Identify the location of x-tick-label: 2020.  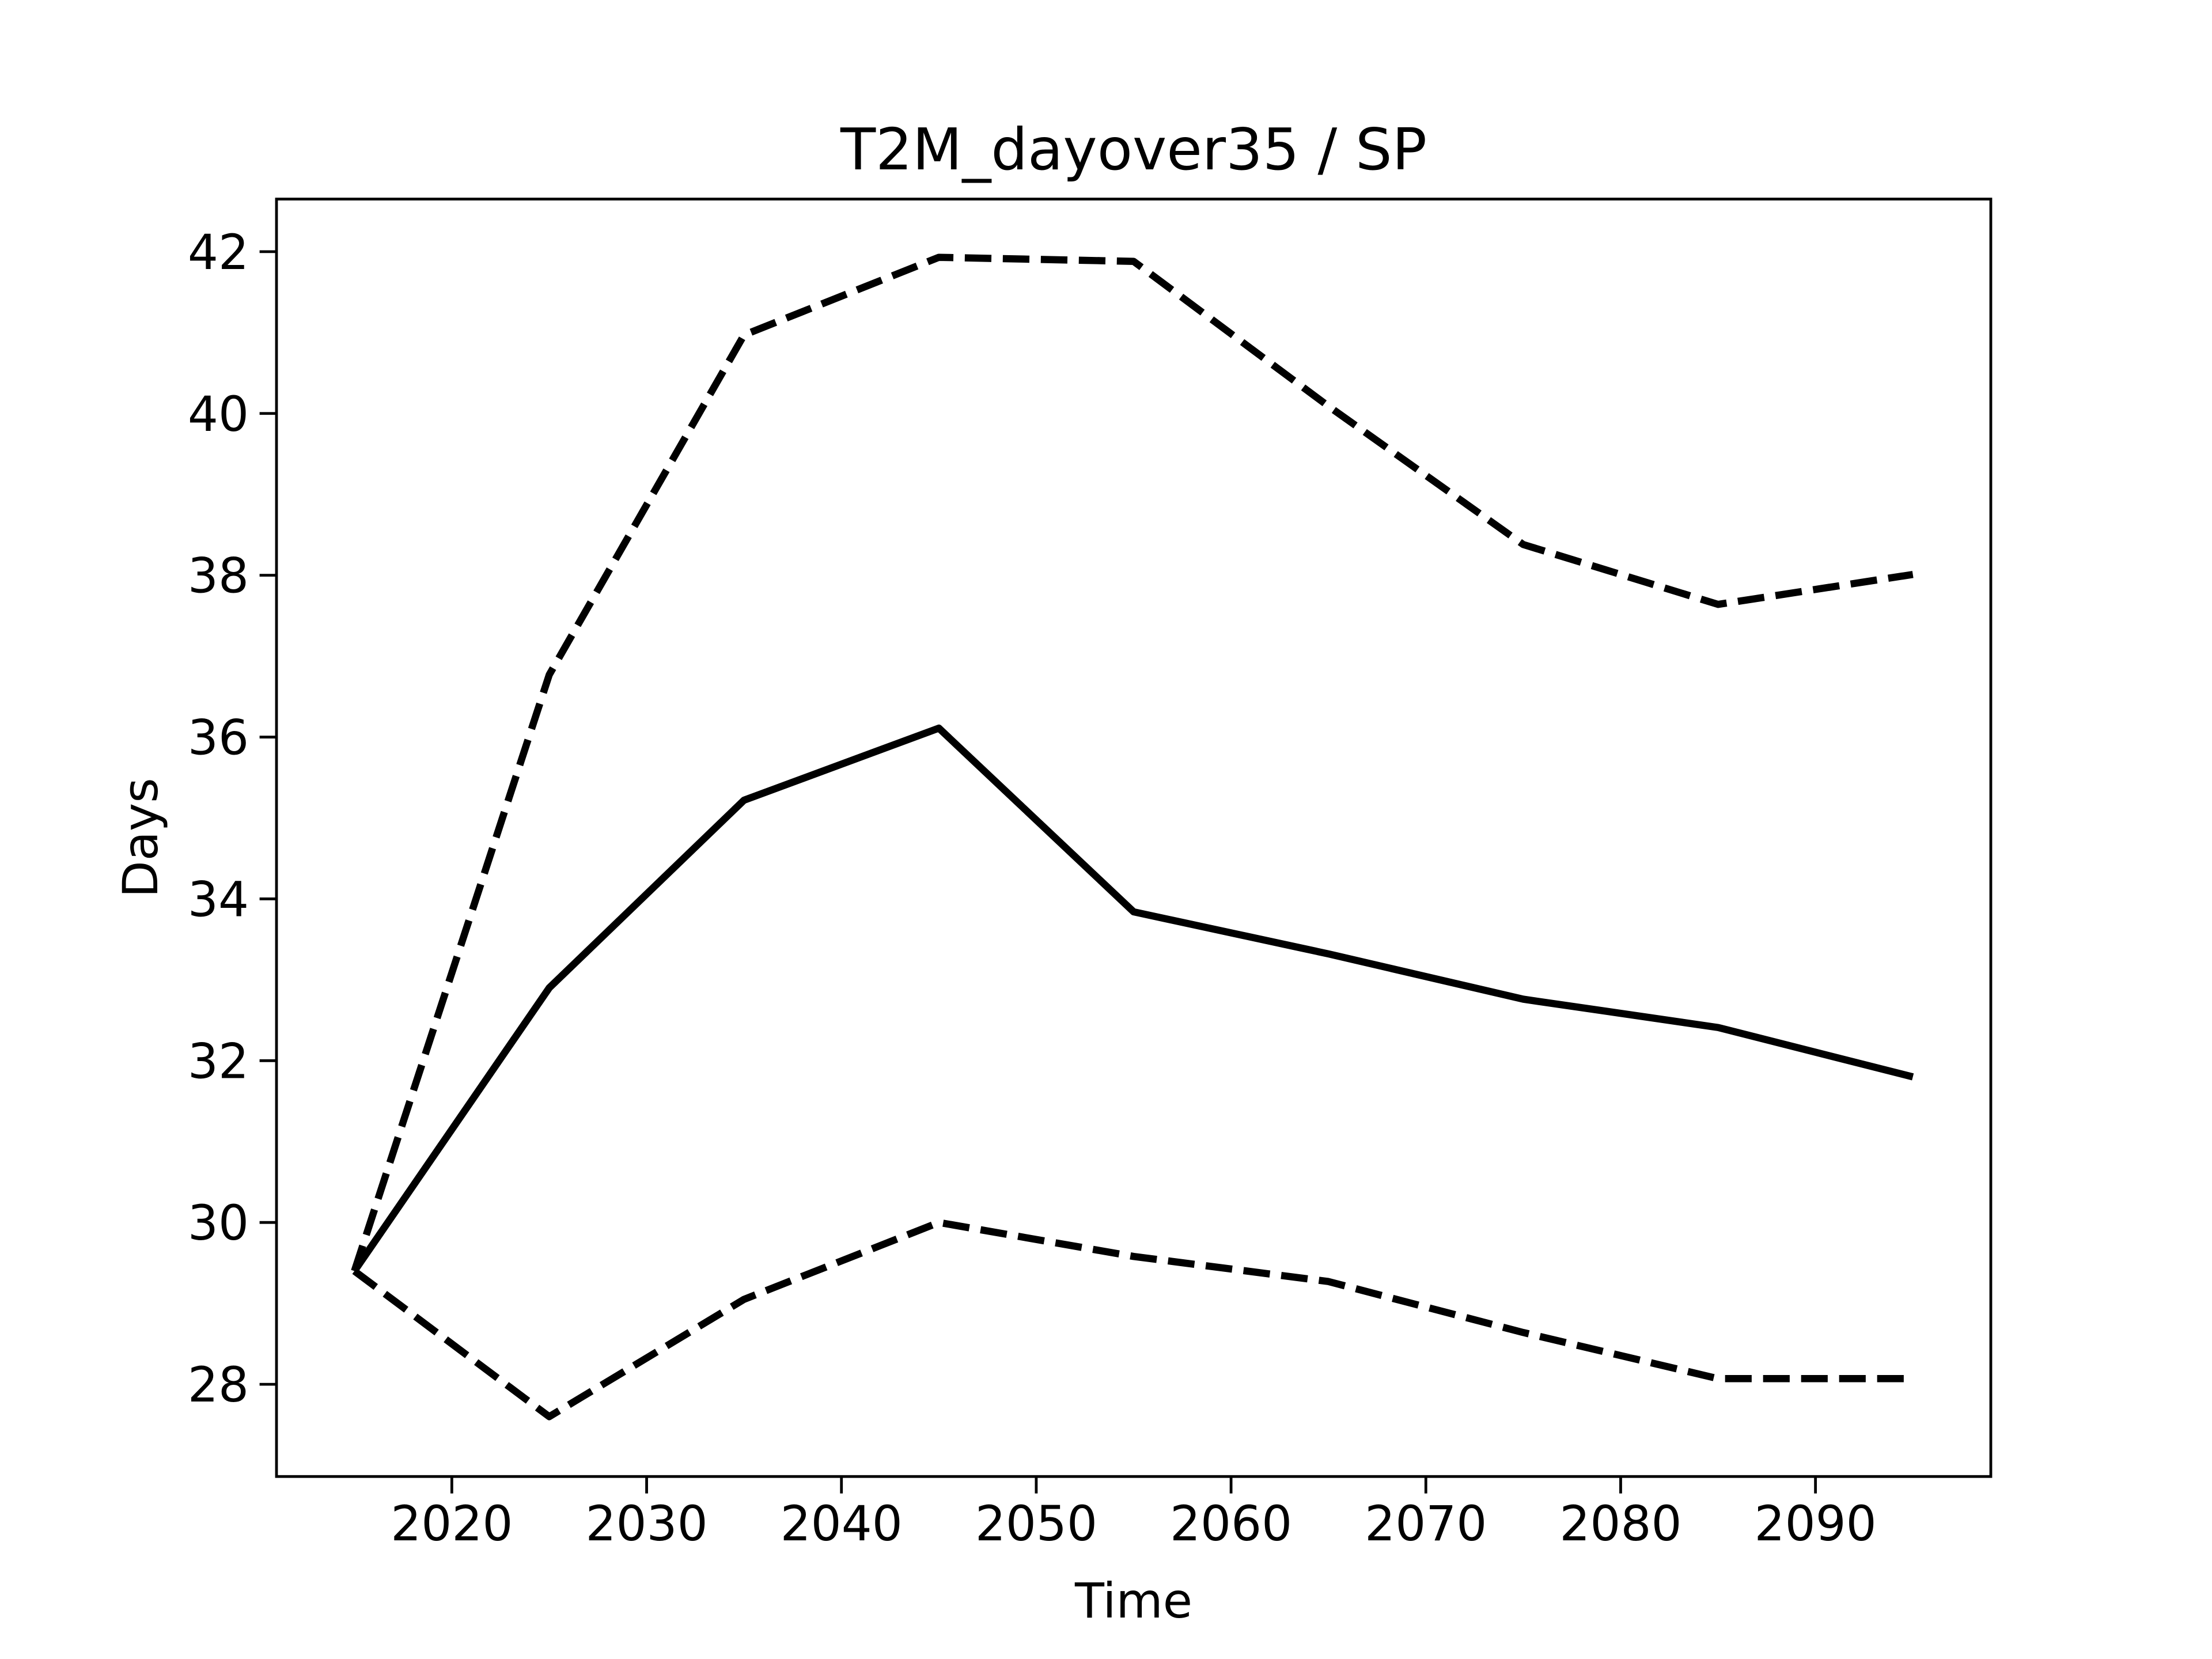
(452, 1524).